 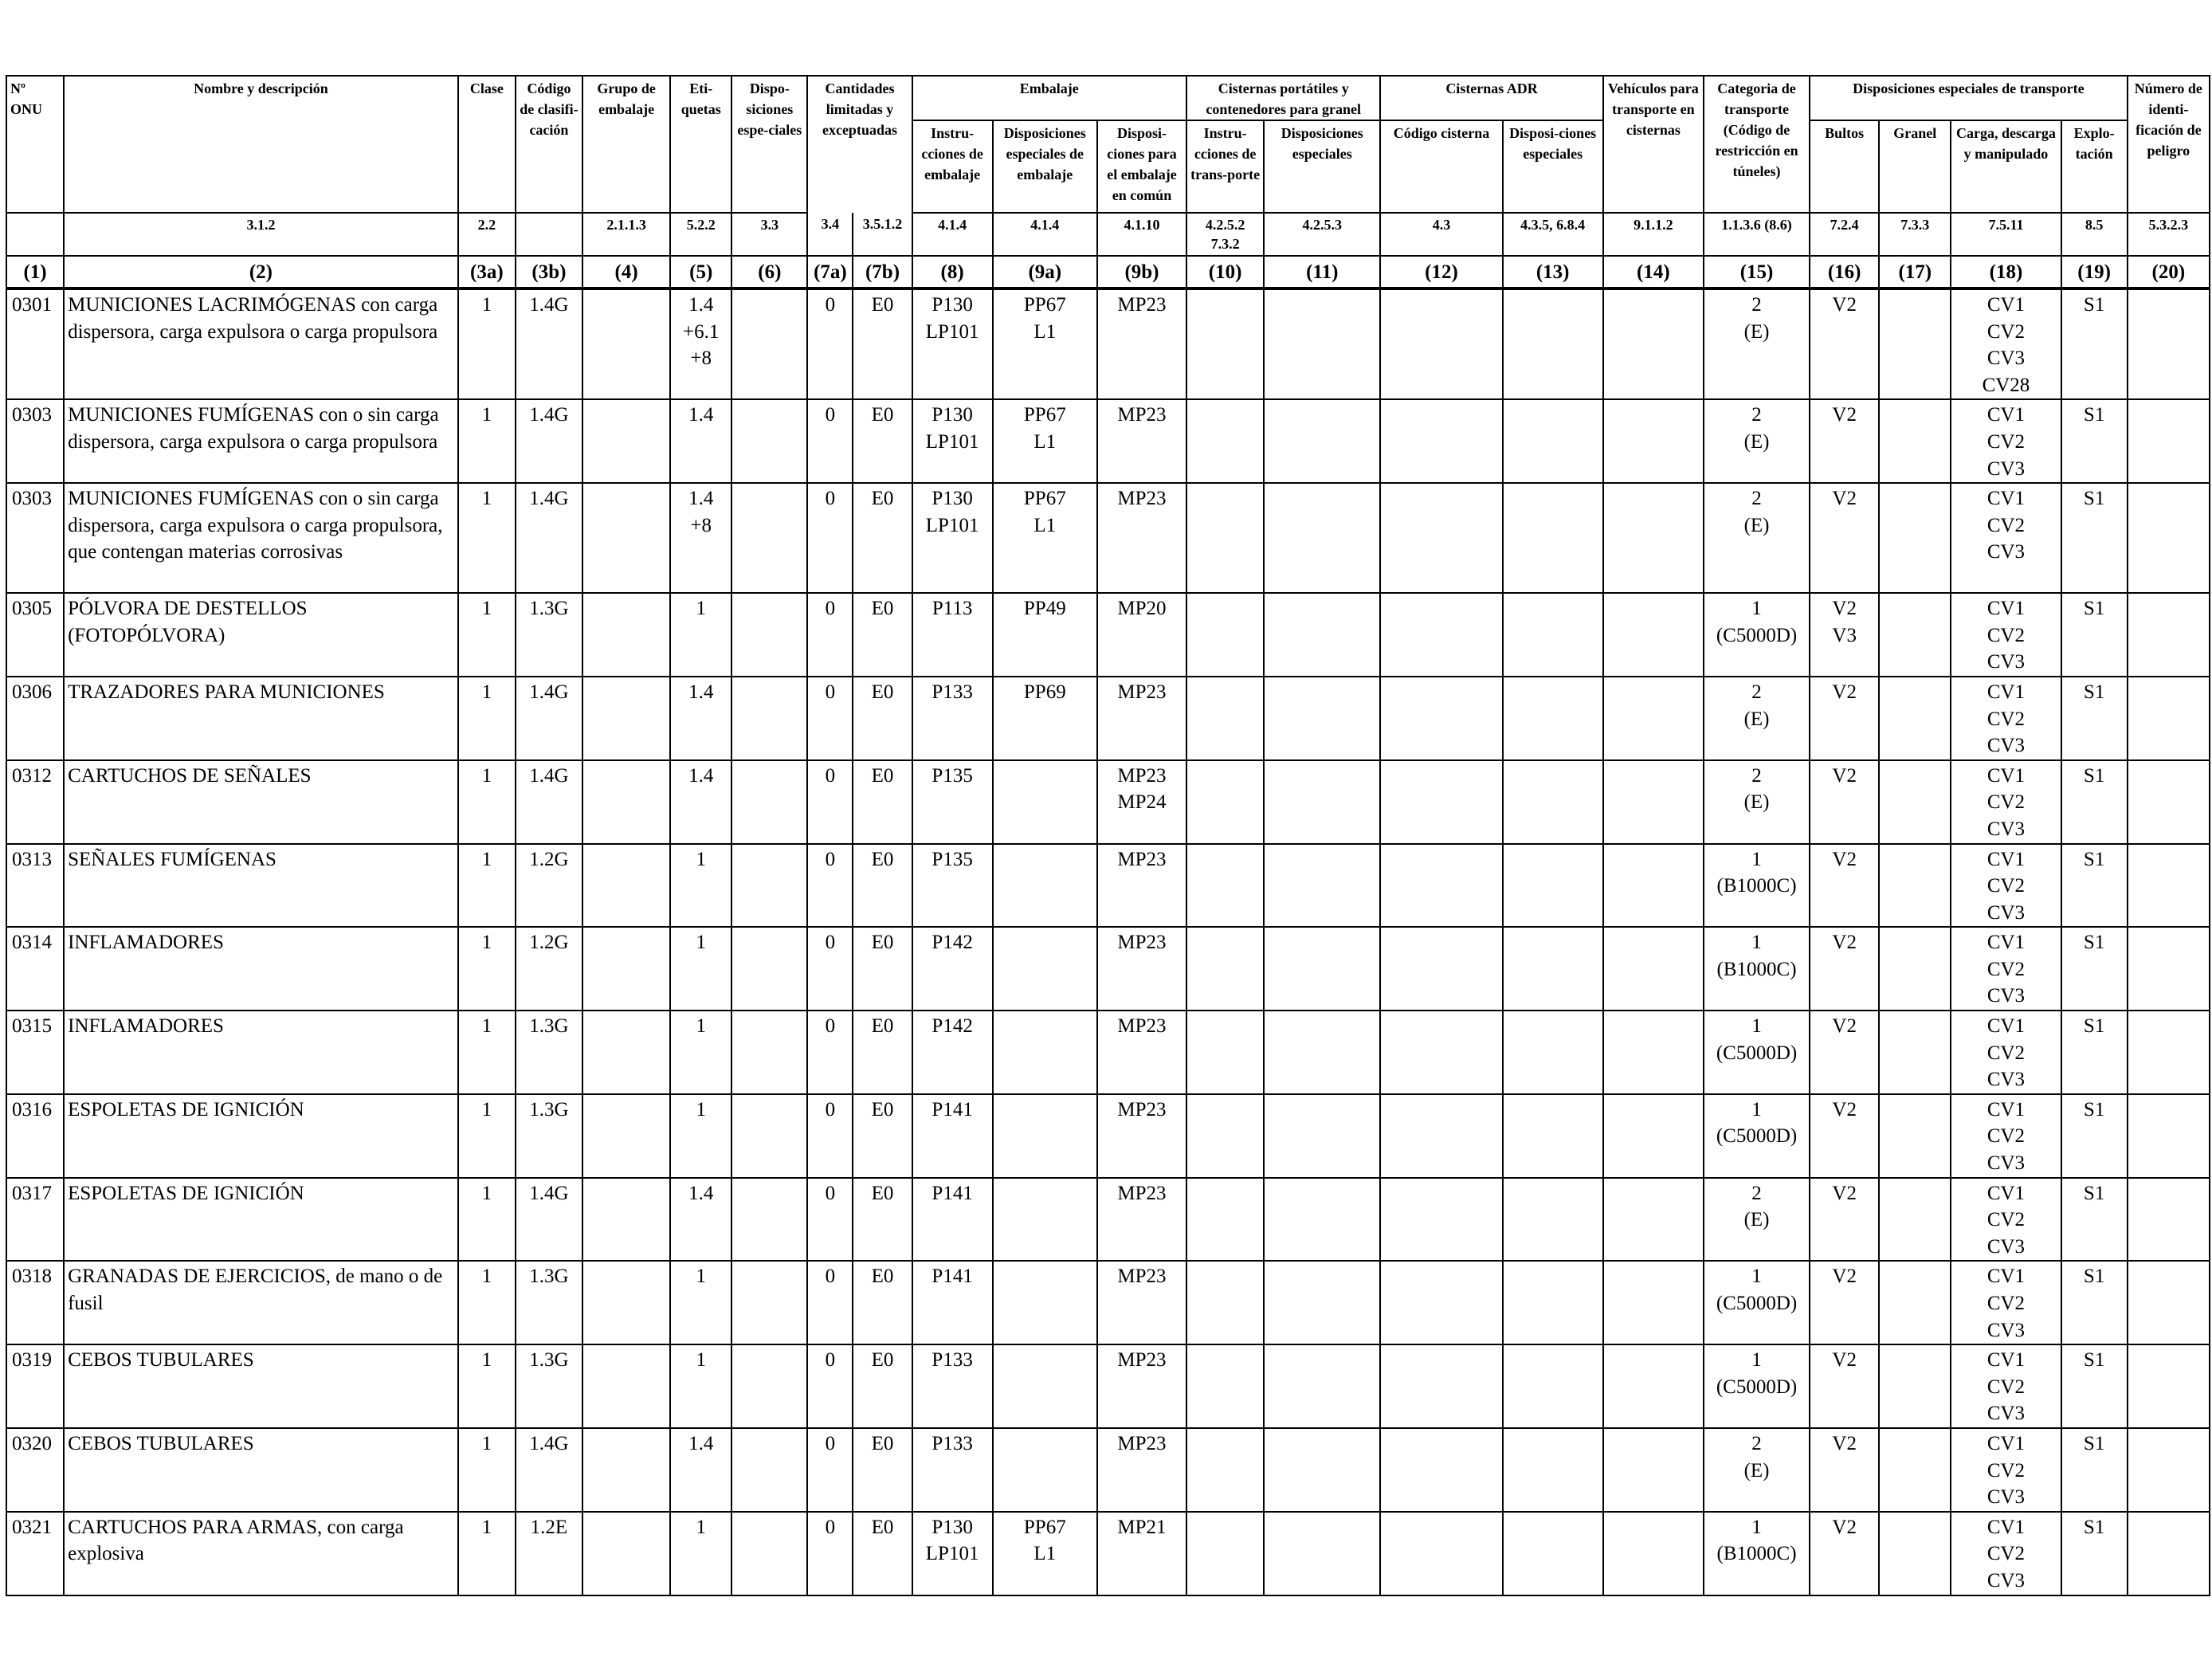 What do you see at coordinates (35, 1052) in the screenshot?
I see `cell-onu: 0315` at bounding box center [35, 1052].